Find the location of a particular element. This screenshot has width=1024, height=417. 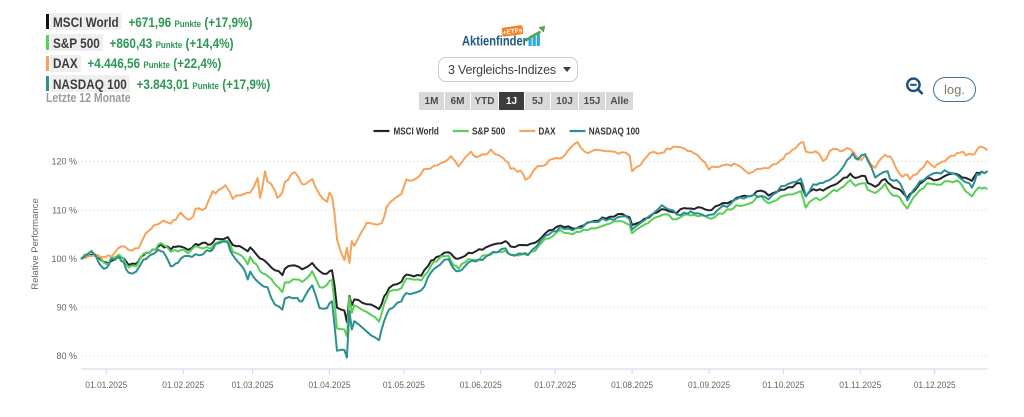

svg-text: 80 % is located at coordinates (66, 356).